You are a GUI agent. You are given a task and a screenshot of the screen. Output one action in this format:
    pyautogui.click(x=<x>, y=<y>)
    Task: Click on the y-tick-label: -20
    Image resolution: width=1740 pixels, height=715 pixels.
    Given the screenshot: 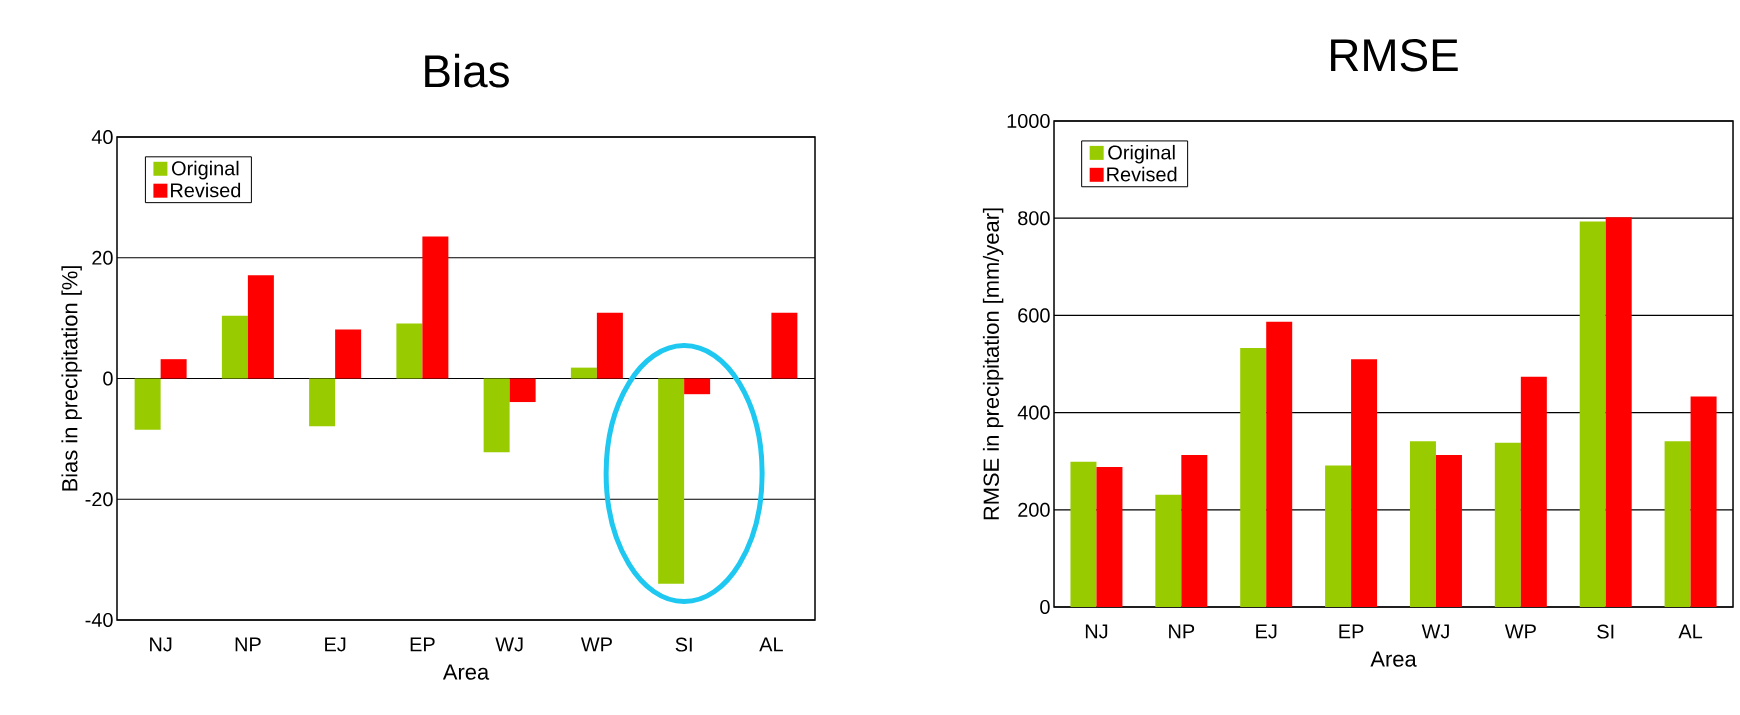 What is the action you would take?
    pyautogui.click(x=99, y=499)
    